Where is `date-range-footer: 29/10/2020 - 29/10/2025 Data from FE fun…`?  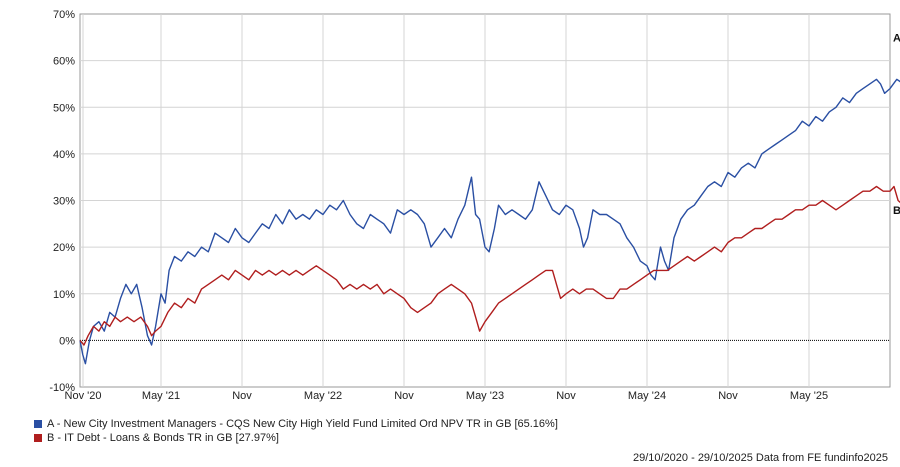 date-range-footer: 29/10/2020 - 29/10/2025 Data from FE fun… is located at coordinates (760, 458).